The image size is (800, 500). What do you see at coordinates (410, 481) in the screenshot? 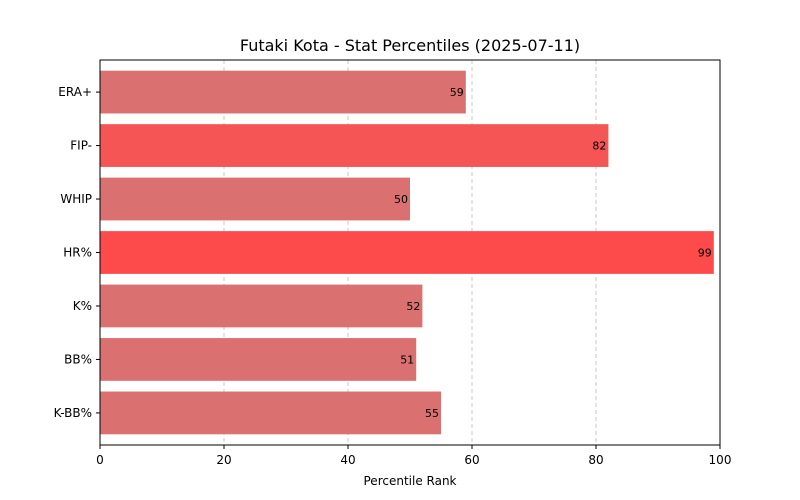
I see `x-axis-label: Percentile Rank` at bounding box center [410, 481].